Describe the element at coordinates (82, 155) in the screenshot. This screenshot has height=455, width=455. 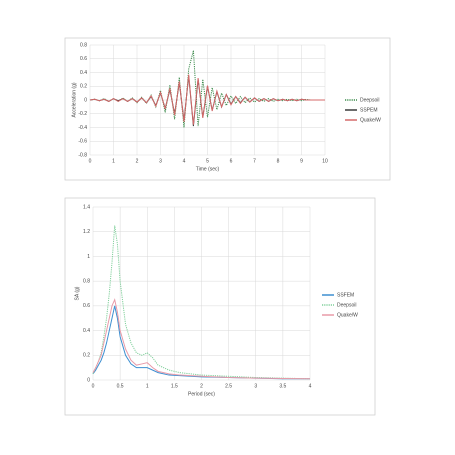
I see `y-tick-label: -0.8` at that location.